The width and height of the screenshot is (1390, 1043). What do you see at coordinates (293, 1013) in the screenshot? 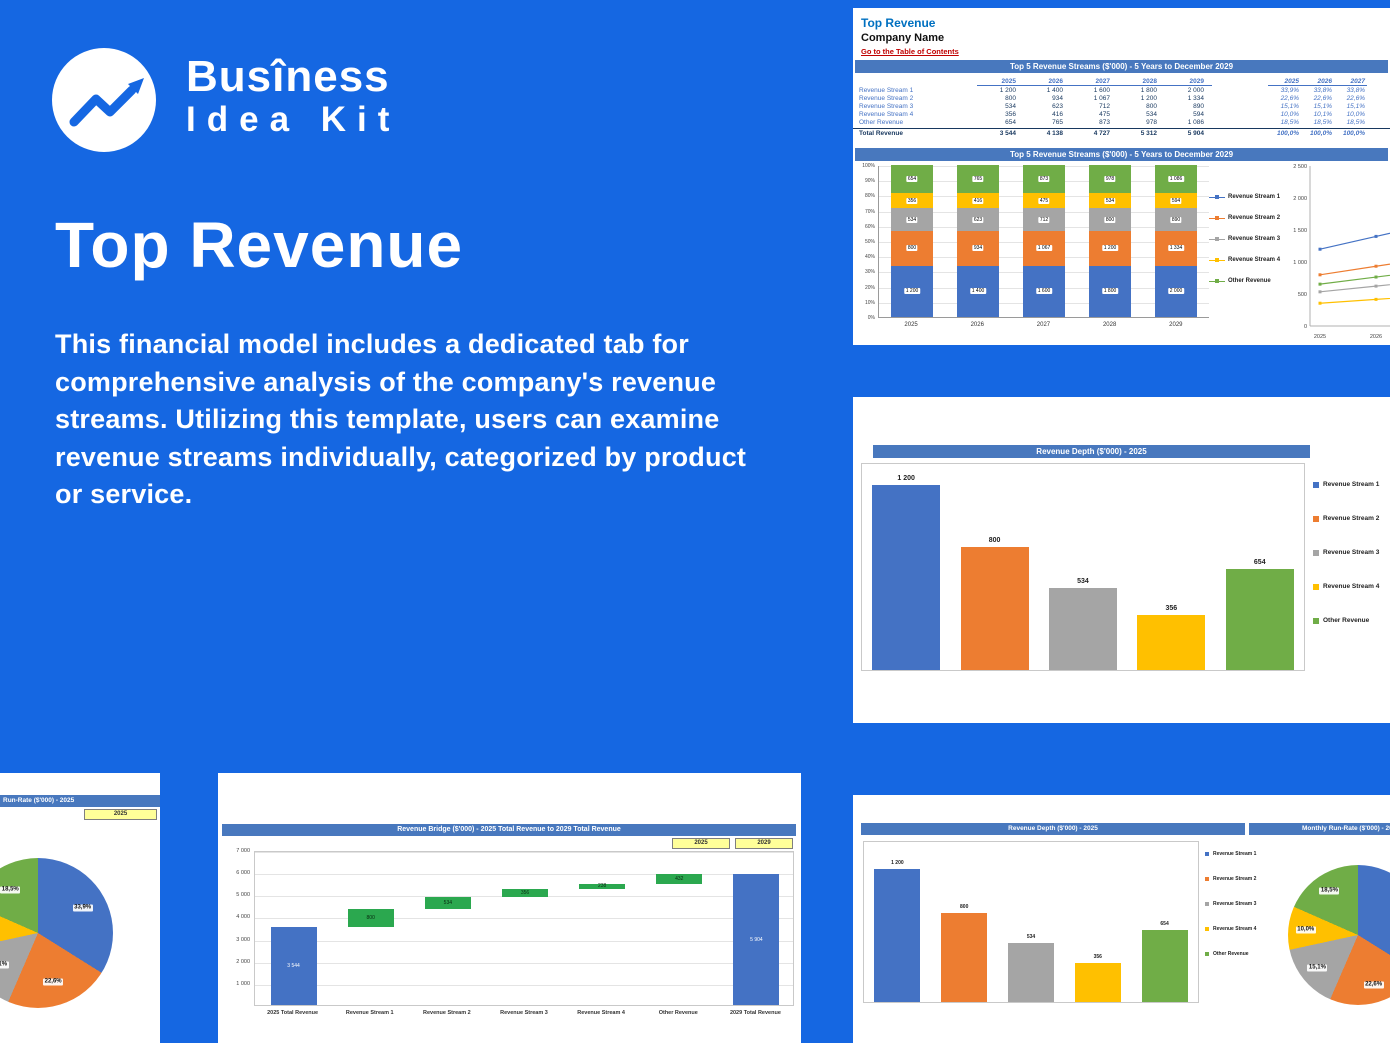
I see `x-axis-label: 2025 Total Revenue` at bounding box center [293, 1013].